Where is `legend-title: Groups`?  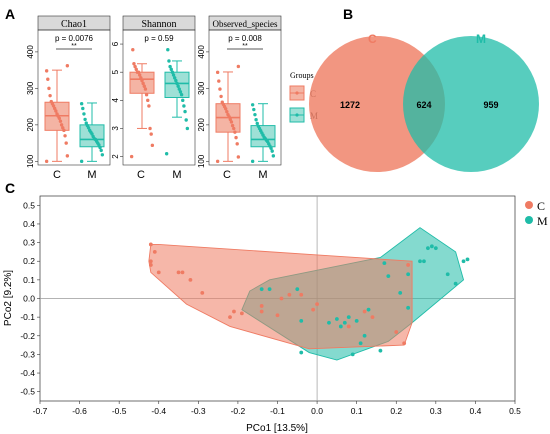
legend-title: Groups is located at coordinates (302, 75).